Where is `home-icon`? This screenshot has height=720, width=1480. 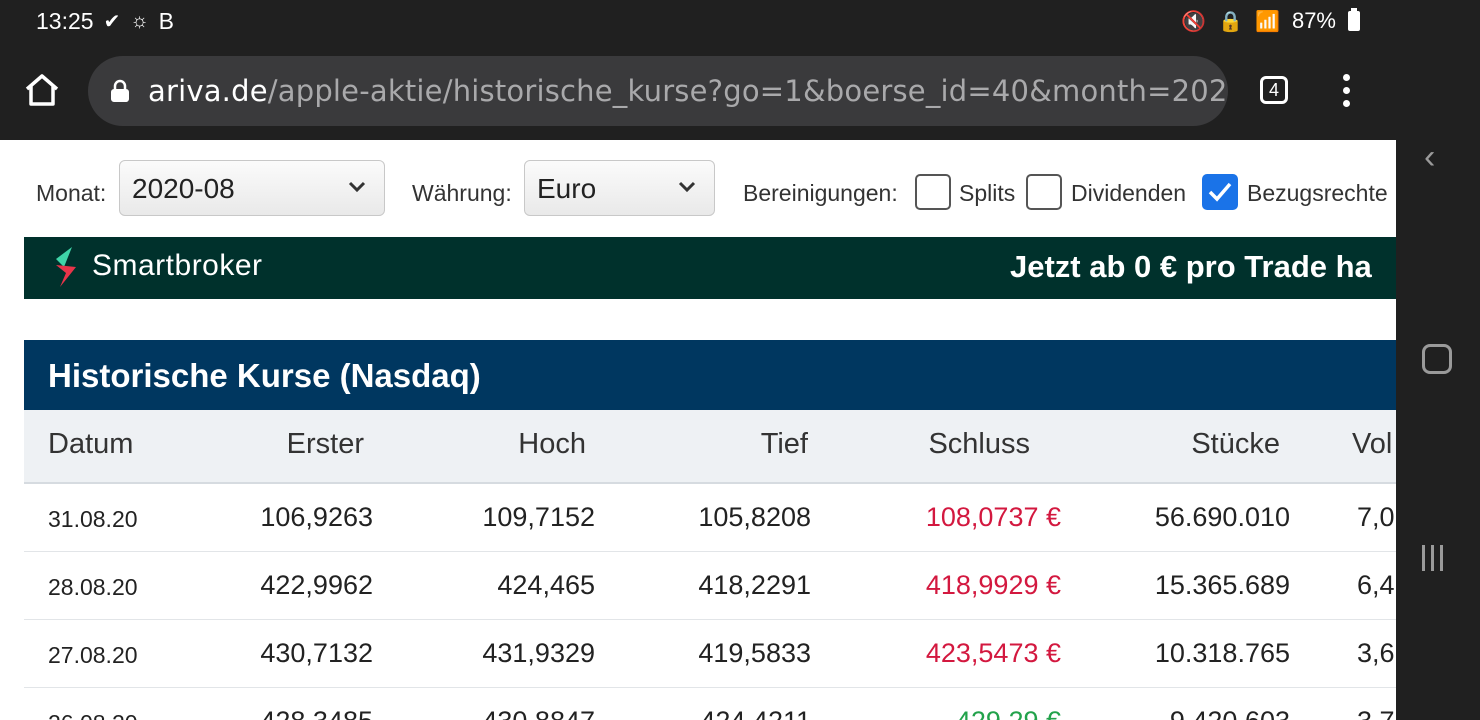 home-icon is located at coordinates (42, 90).